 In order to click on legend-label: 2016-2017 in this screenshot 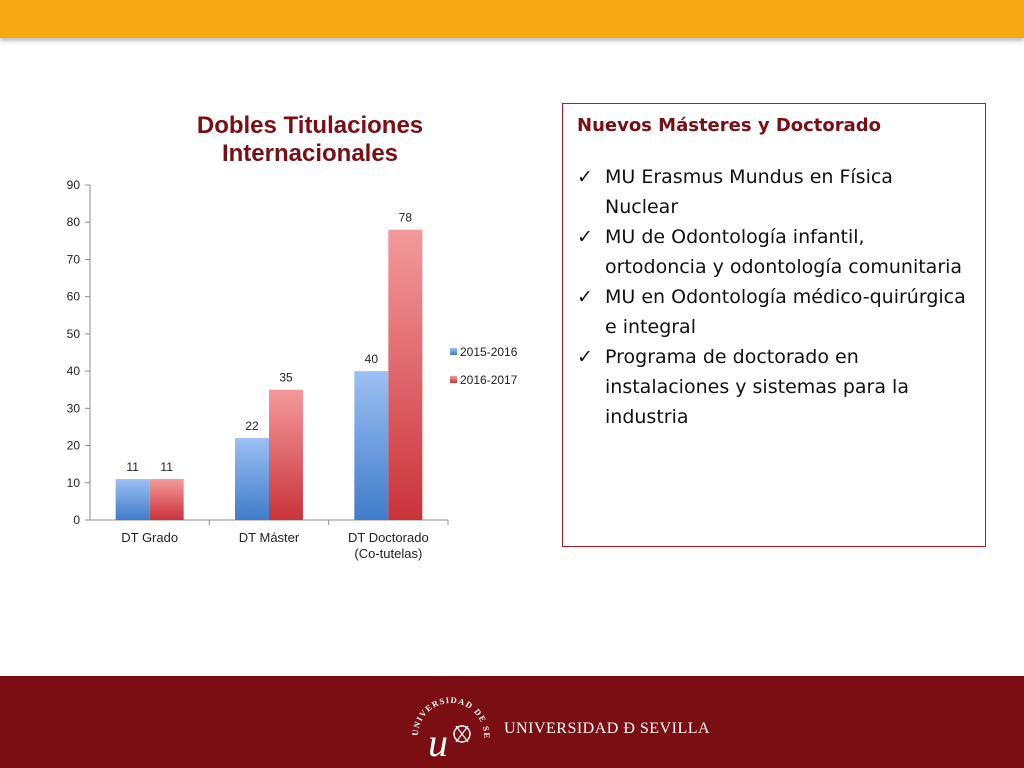, I will do `click(489, 380)`.